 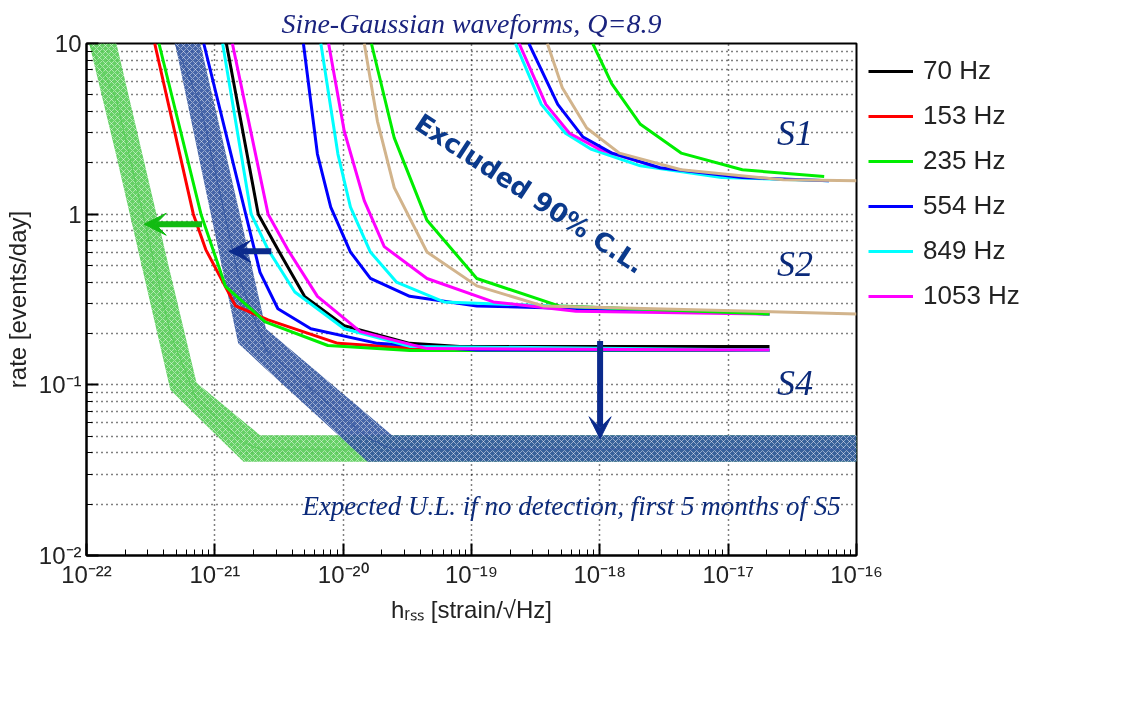 I want to click on y-tick-label: 10⁻¹, so click(x=60, y=385).